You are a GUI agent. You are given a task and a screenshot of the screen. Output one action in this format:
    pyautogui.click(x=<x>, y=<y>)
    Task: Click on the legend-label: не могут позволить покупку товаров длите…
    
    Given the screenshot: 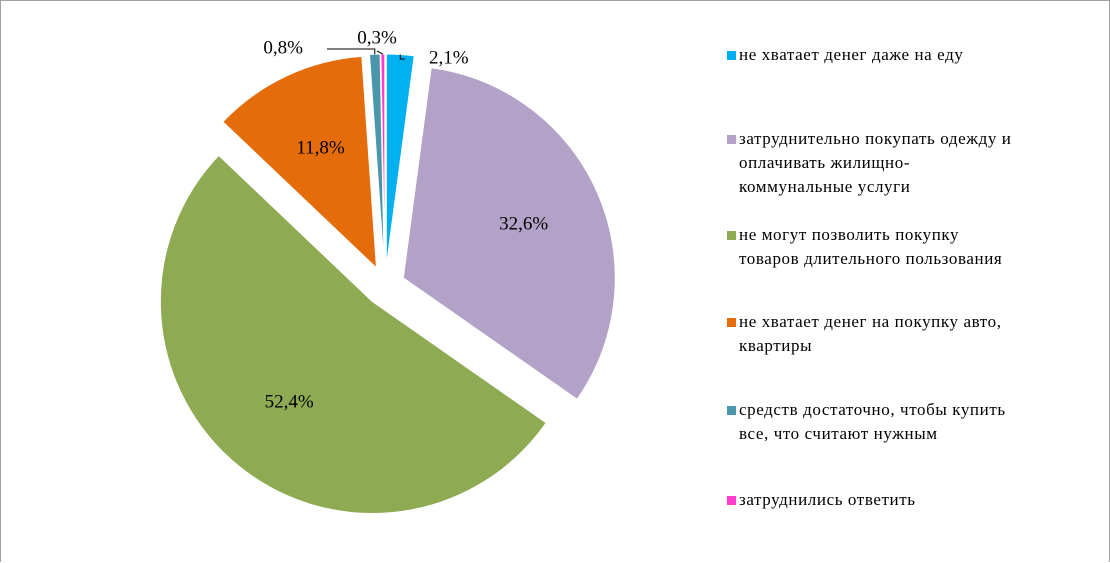 What is the action you would take?
    pyautogui.click(x=871, y=246)
    